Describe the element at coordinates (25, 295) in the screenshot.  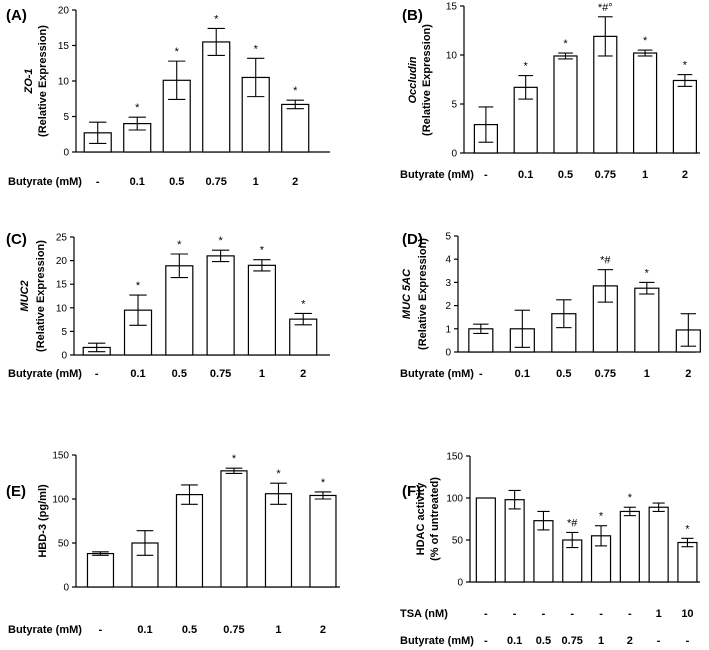
I see `y-axis-gene-label: MUC2` at that location.